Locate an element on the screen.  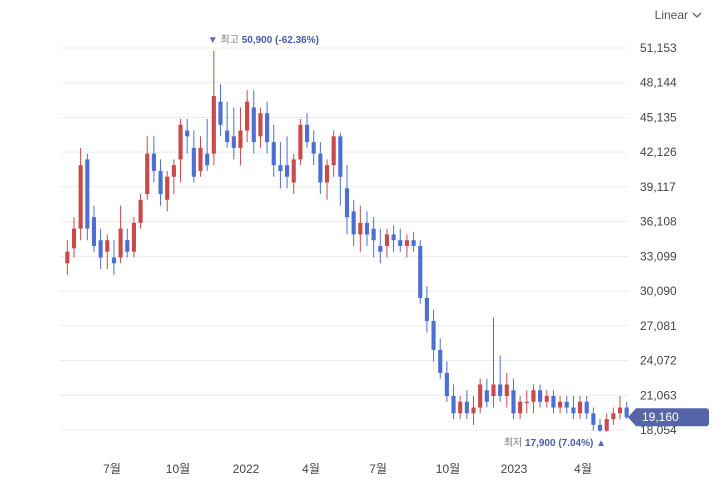
high-annotation-label: 최고 is located at coordinates (230, 40).